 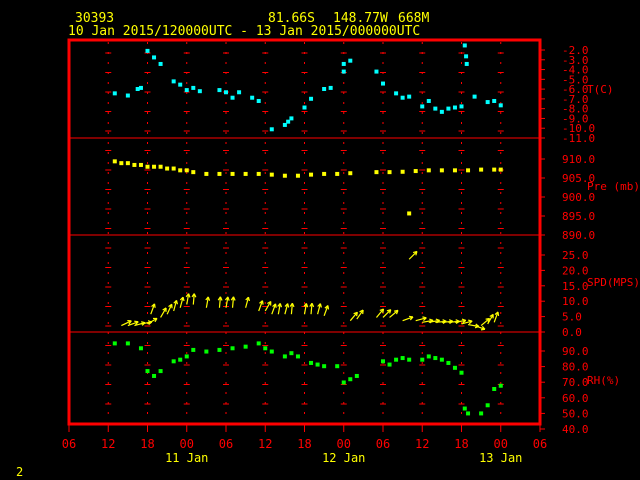 I want to click on elevation: 668M, so click(x=413, y=18).